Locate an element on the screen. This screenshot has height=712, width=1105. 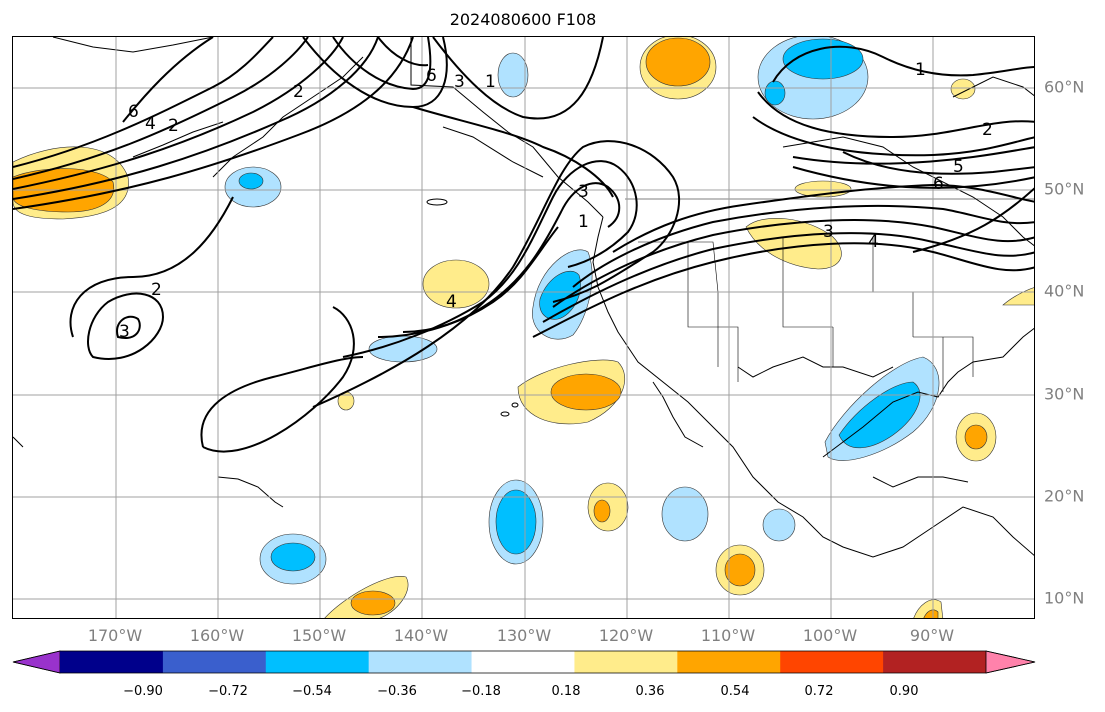
lat-tick-label: 60°N is located at coordinates (1064, 87).